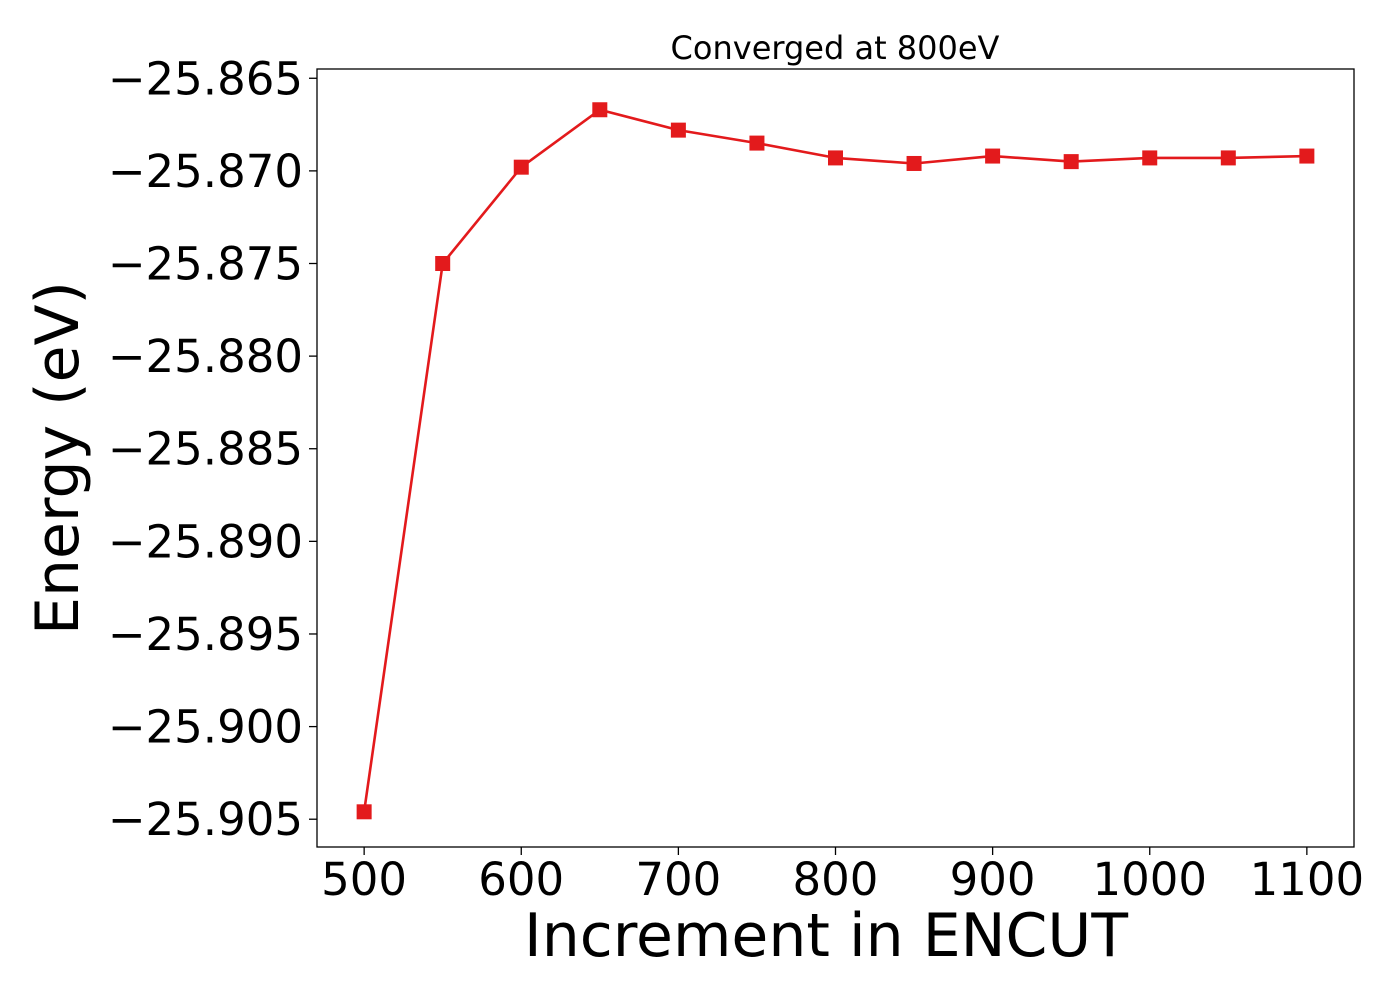 The image size is (1400, 1000). What do you see at coordinates (1307, 879) in the screenshot?
I see `x-tick-label: 1100` at bounding box center [1307, 879].